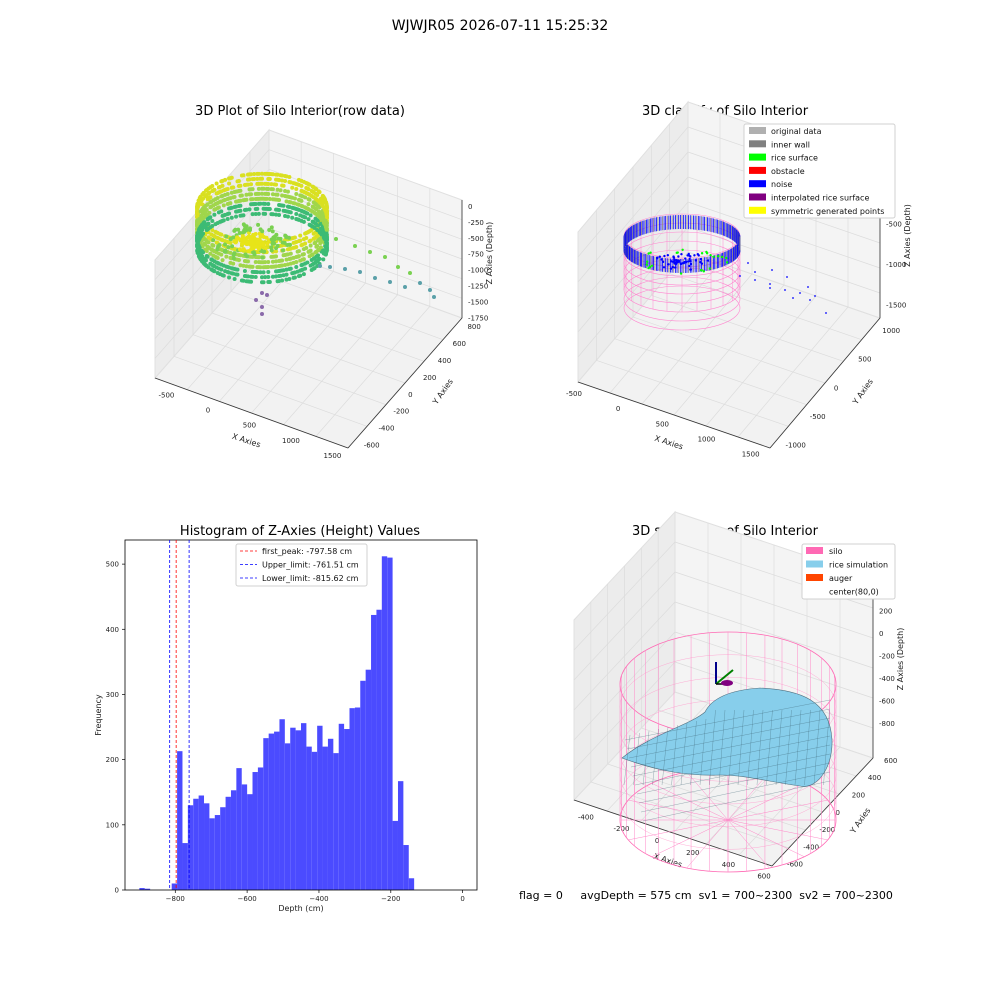 This screenshot has height=1000, width=1000. What do you see at coordinates (574, 394) in the screenshot?
I see `plot2-x-tick: -500` at bounding box center [574, 394].